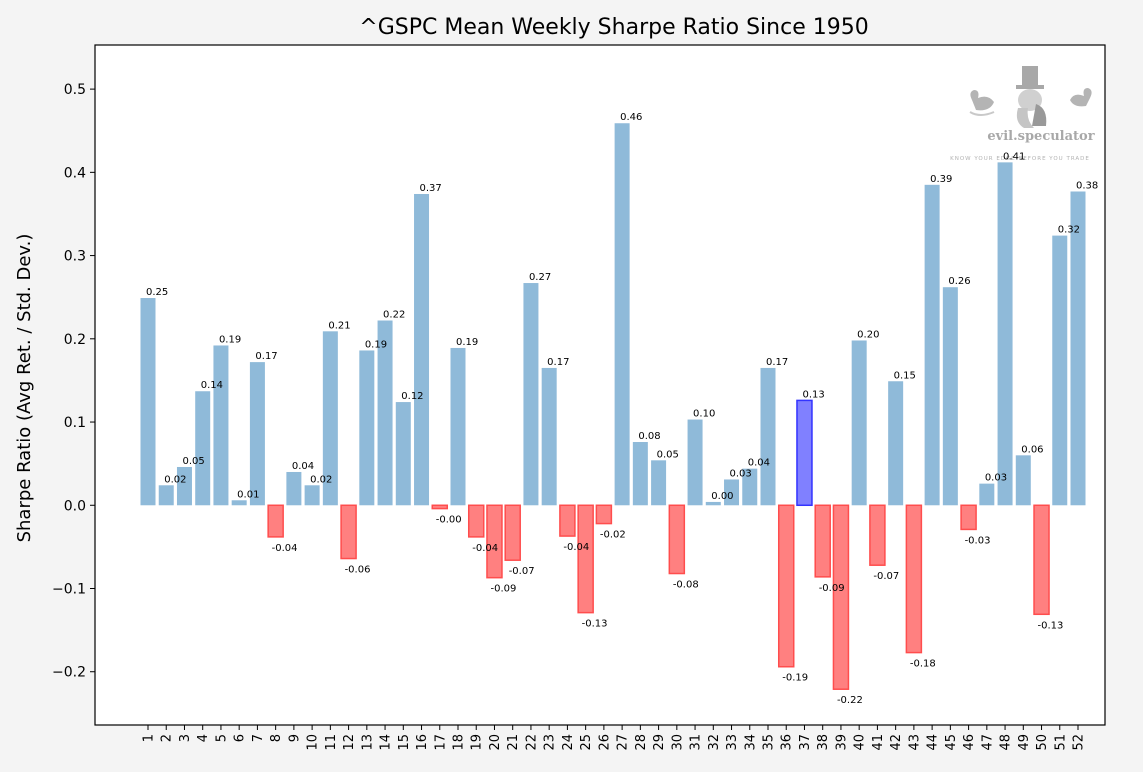 This screenshot has width=1143, height=772. What do you see at coordinates (987, 742) in the screenshot?
I see `x-tick-label-week-47: 47` at bounding box center [987, 742].